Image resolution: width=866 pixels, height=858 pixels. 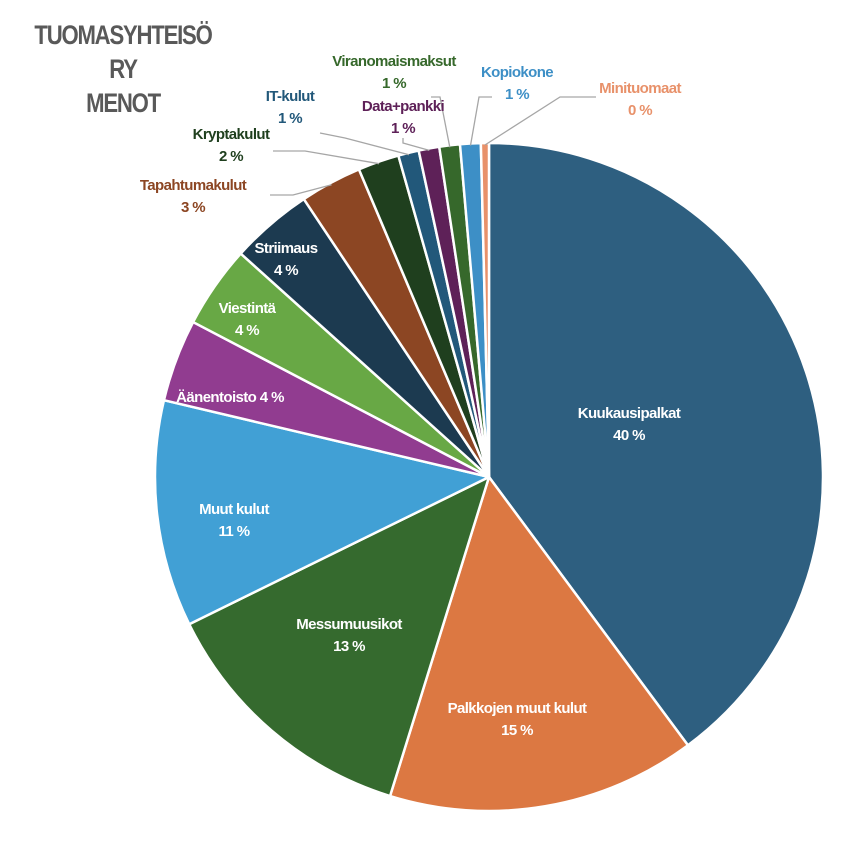 What do you see at coordinates (640, 99) in the screenshot?
I see `data-label-minituomaat: Minituomaat 0 %` at bounding box center [640, 99].